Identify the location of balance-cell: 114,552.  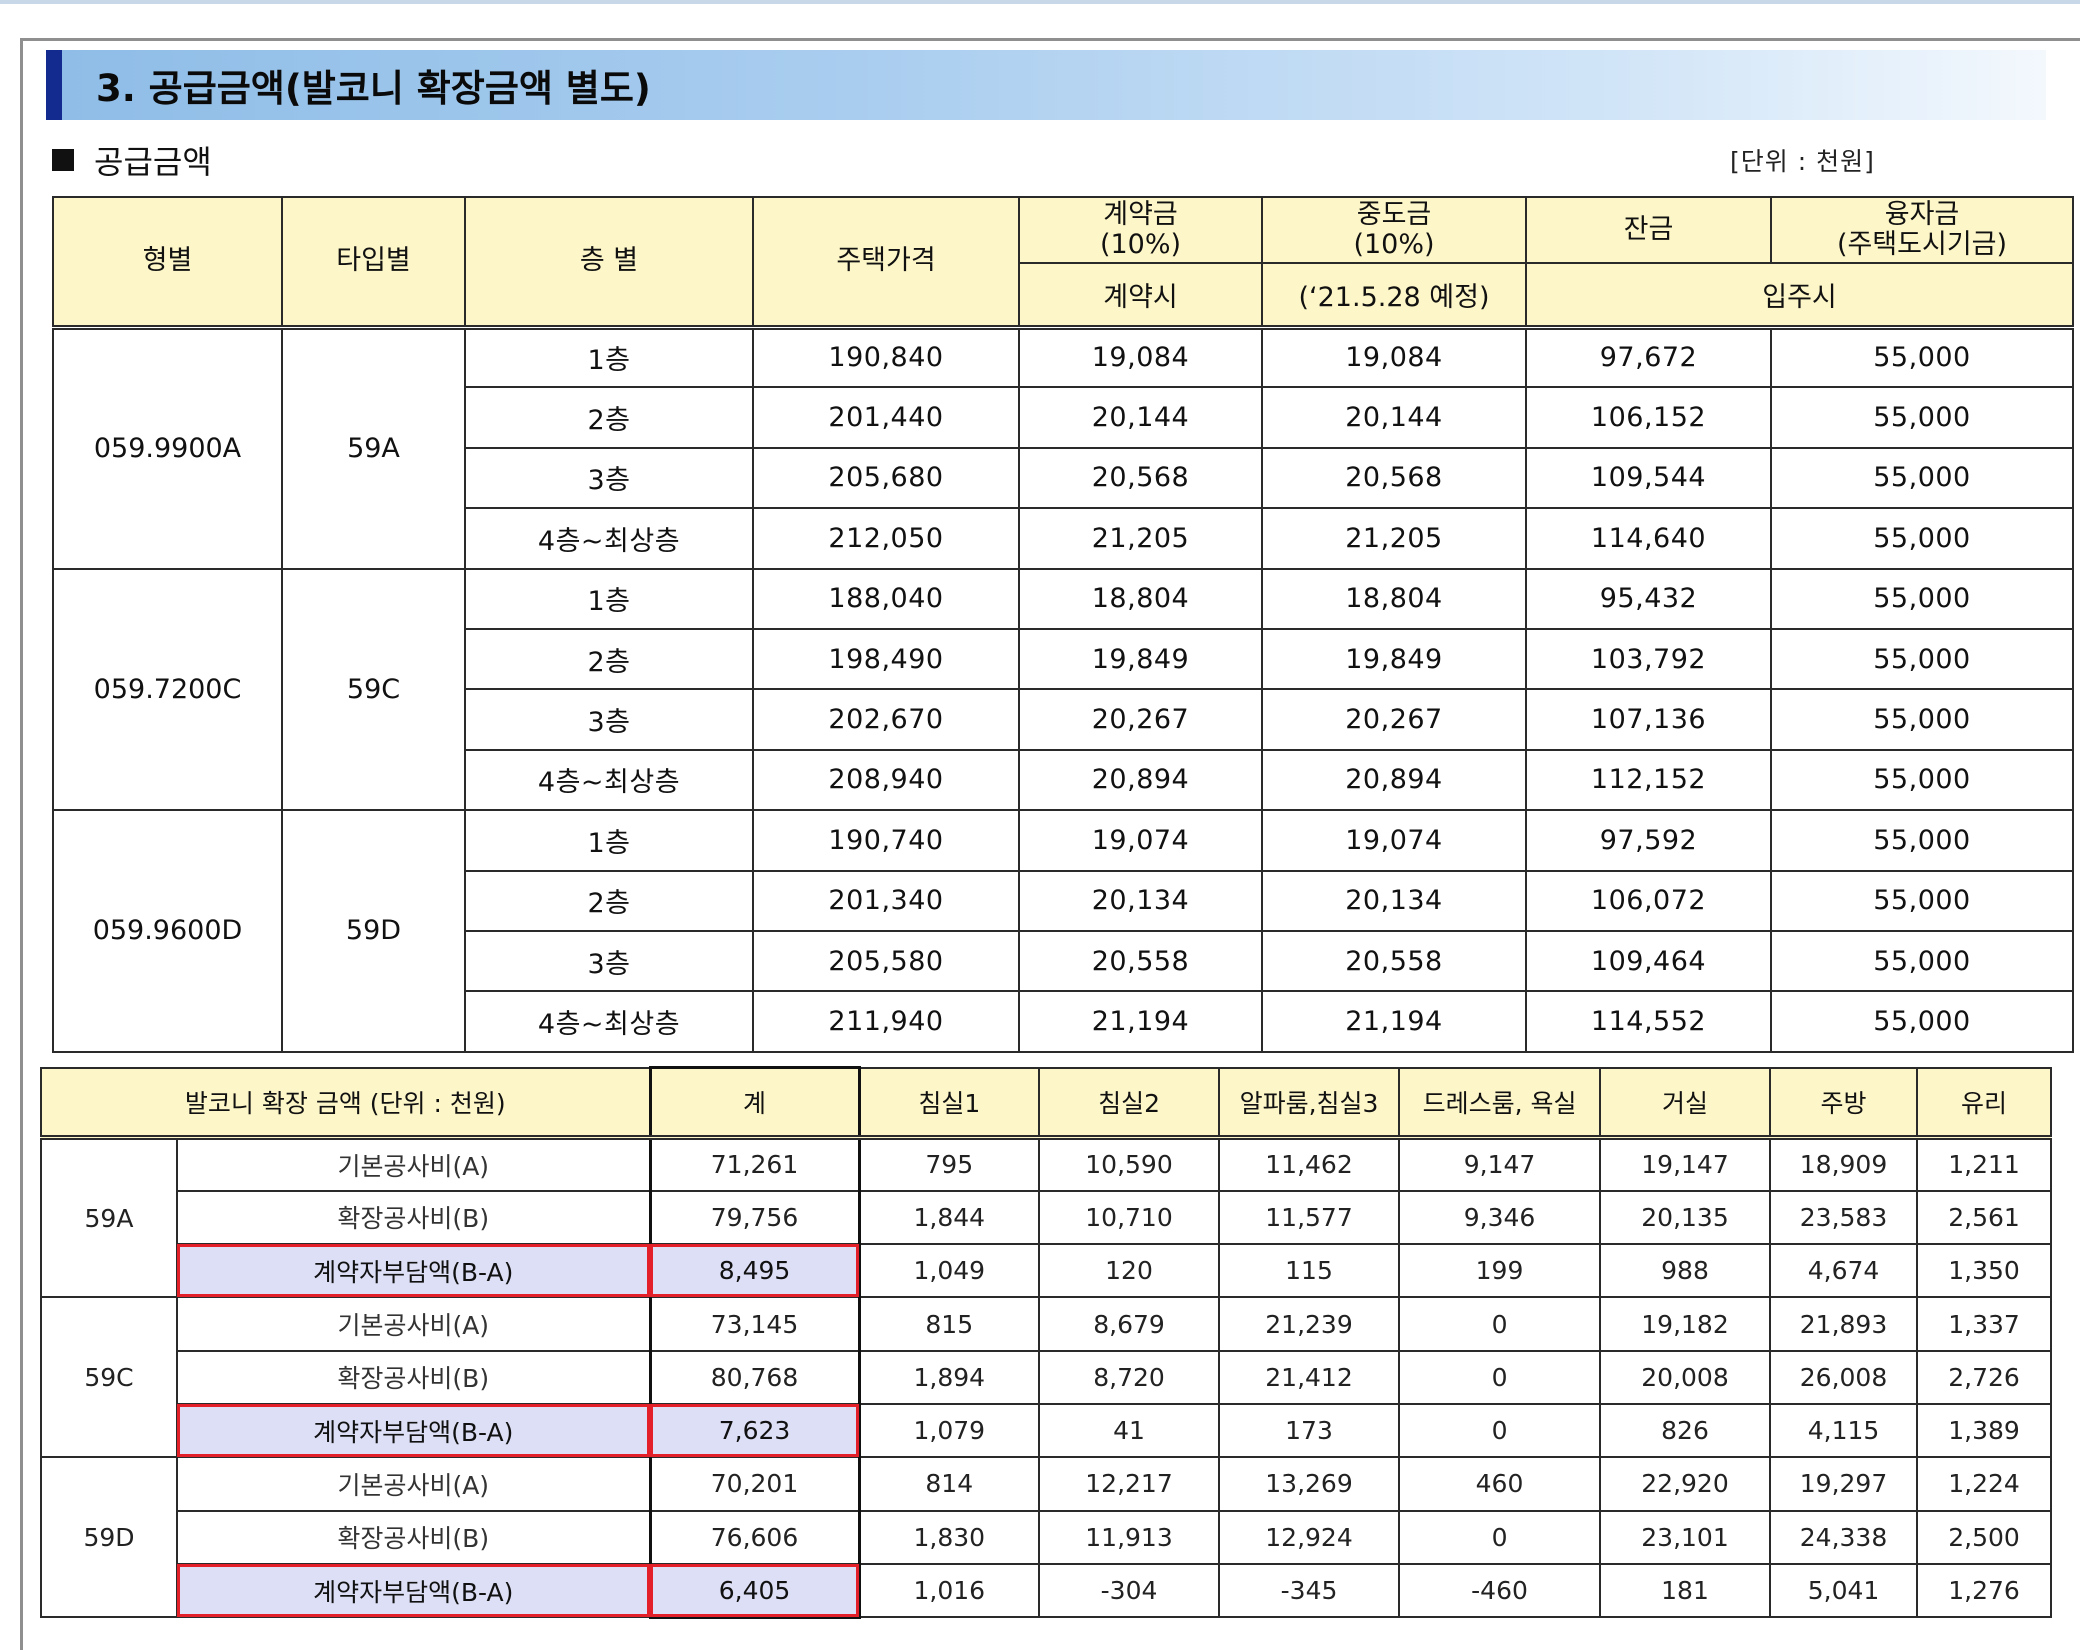
(1648, 1021).